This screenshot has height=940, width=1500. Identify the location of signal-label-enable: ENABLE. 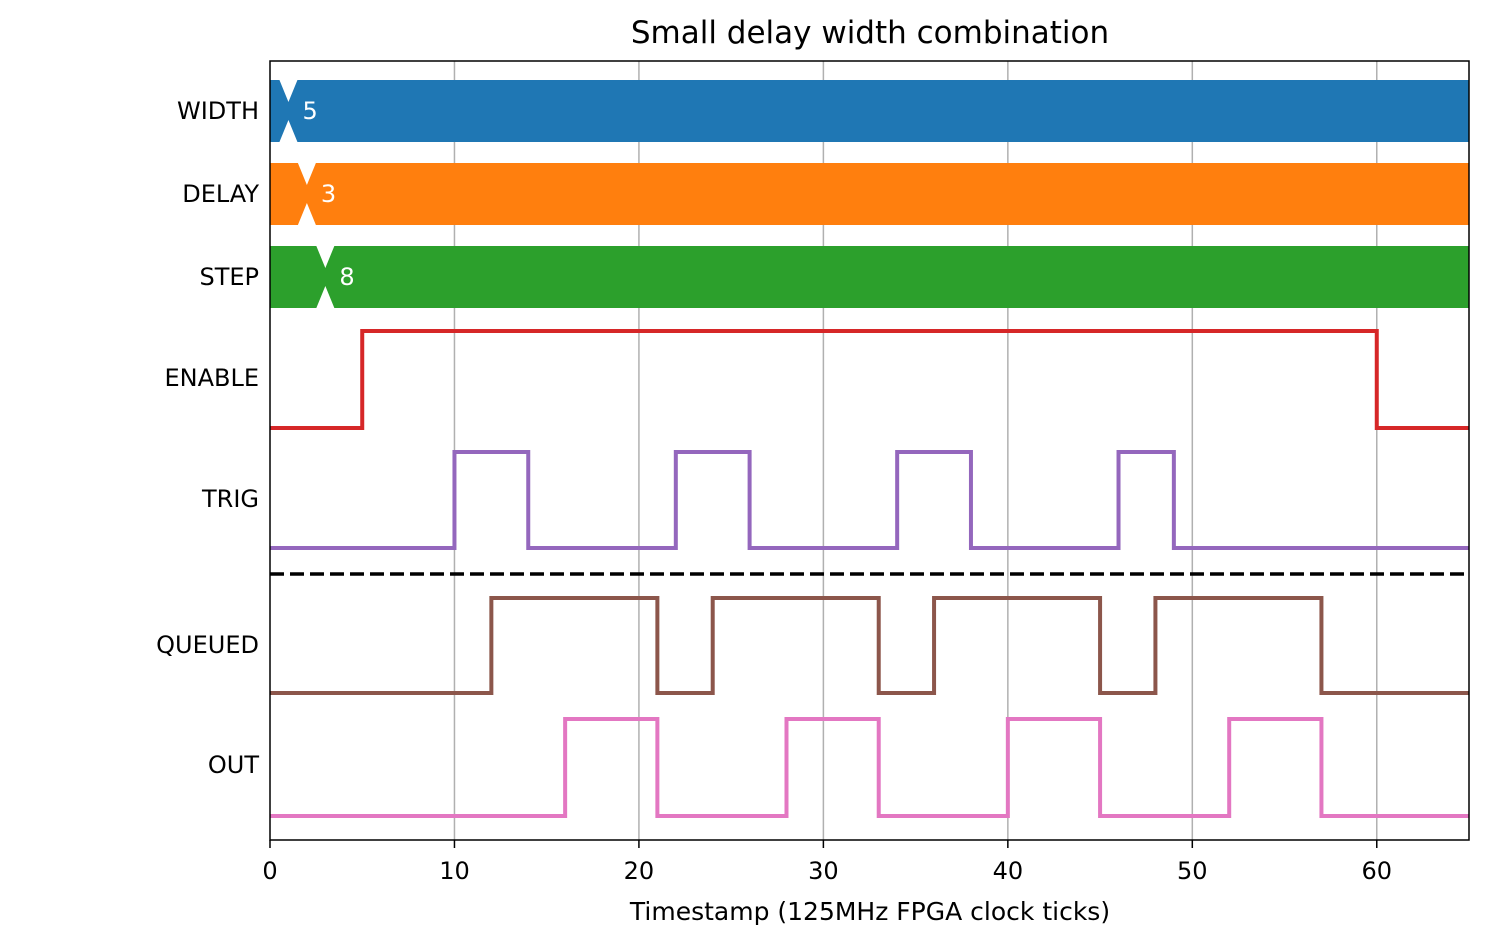
(211, 378).